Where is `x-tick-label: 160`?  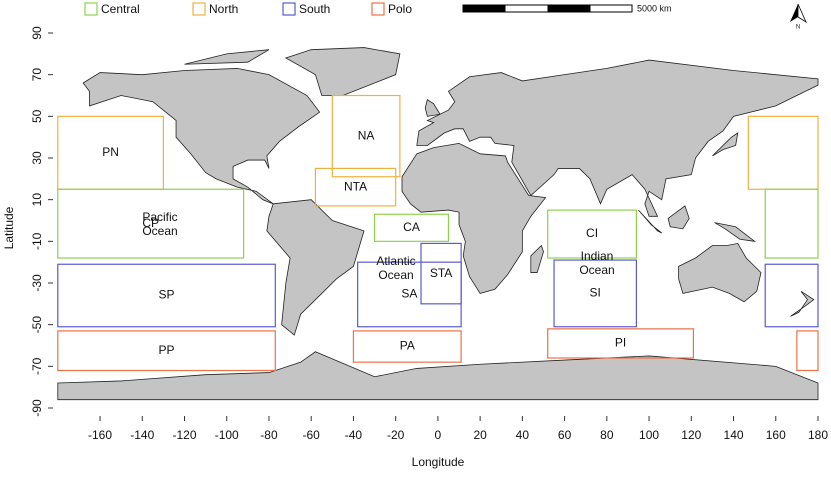 x-tick-label: 160 is located at coordinates (776, 435).